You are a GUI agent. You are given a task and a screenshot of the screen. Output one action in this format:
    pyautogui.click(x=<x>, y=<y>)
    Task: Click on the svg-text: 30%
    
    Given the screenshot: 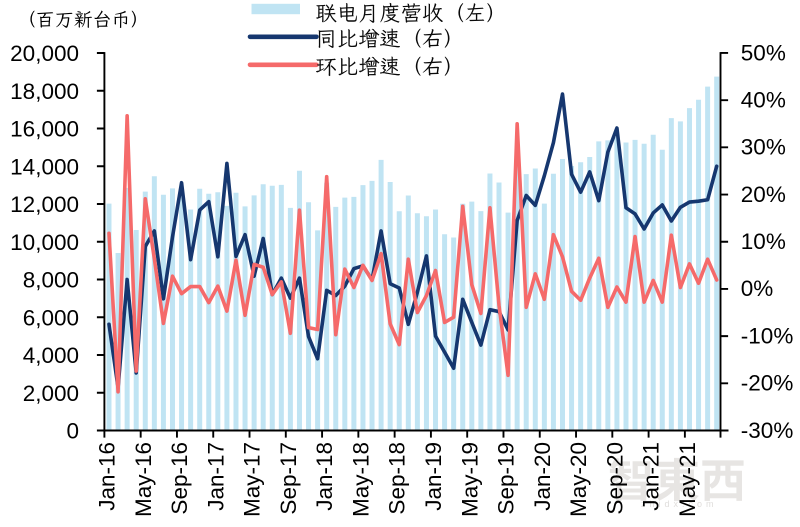 What is the action you would take?
    pyautogui.click(x=763, y=147)
    